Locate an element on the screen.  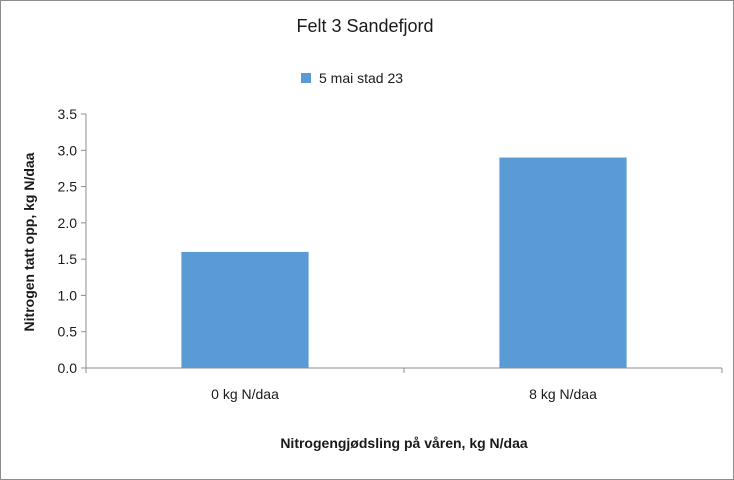
y-tick-label: 2.5 is located at coordinates (68, 187).